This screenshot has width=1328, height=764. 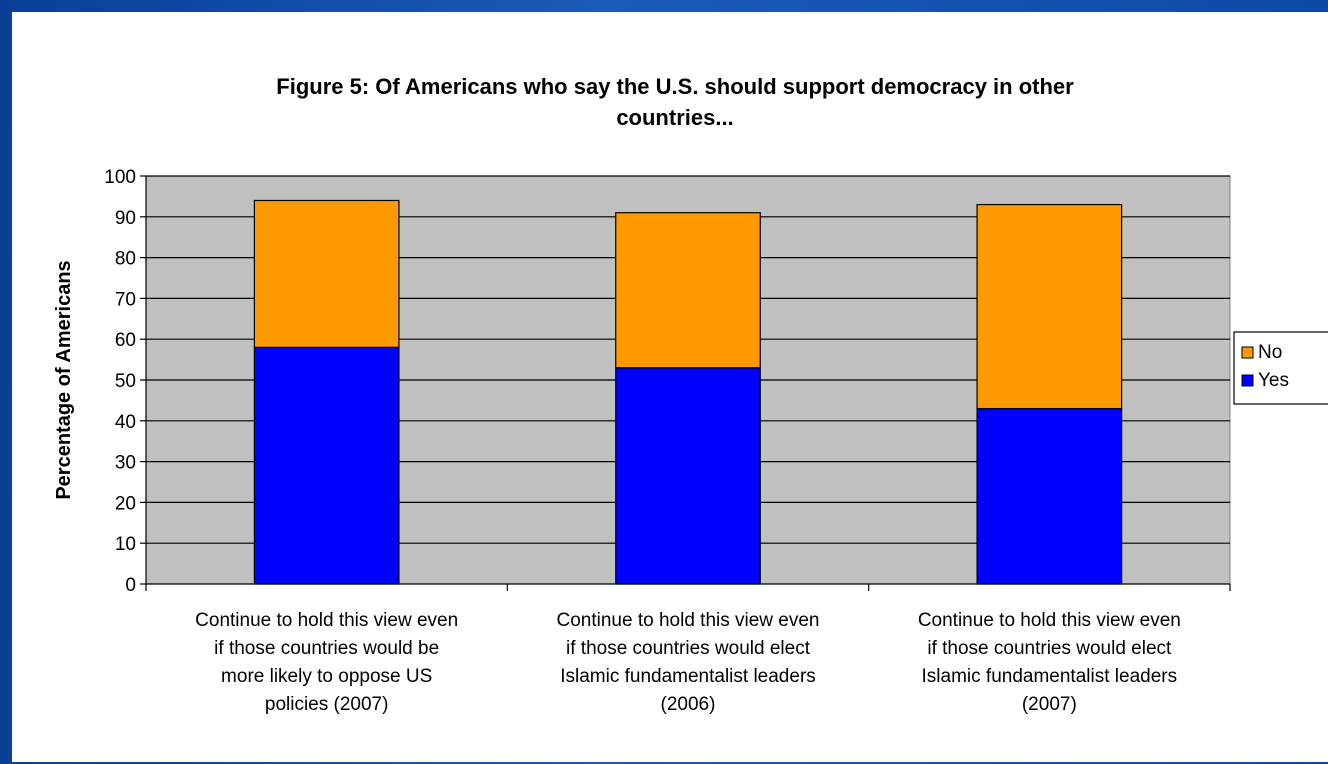 I want to click on legend-box, so click(x=1280, y=368).